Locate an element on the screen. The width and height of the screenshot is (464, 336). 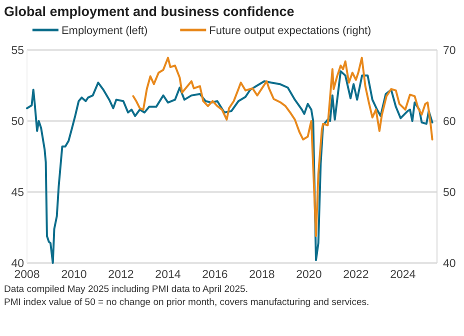
chart-title: Global employment and business confidence is located at coordinates (149, 11).